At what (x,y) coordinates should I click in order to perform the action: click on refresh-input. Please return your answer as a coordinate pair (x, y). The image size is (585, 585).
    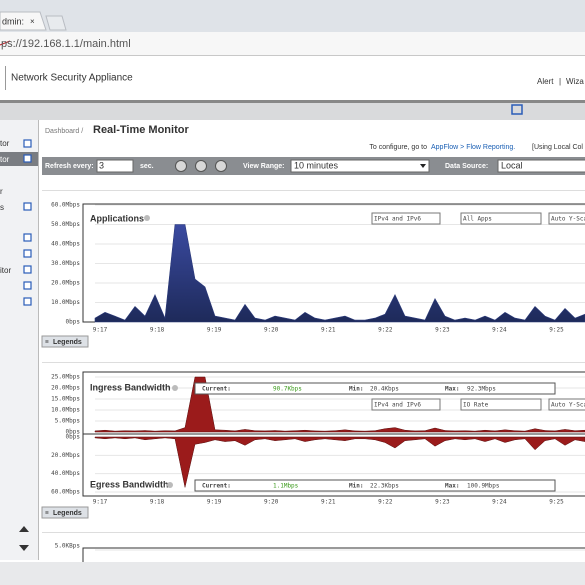
    Looking at the image, I should click on (115, 166).